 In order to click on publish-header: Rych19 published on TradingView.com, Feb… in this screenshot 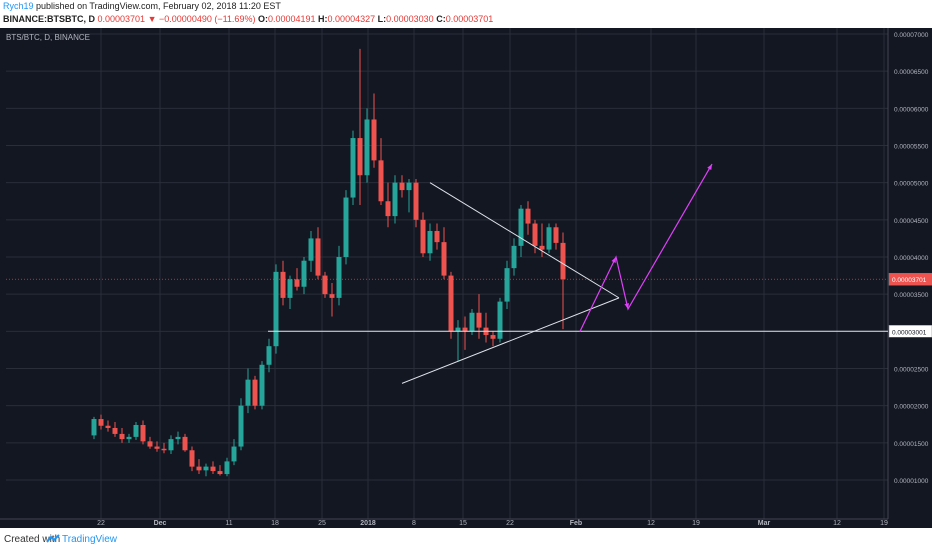, I will do `click(466, 14)`.